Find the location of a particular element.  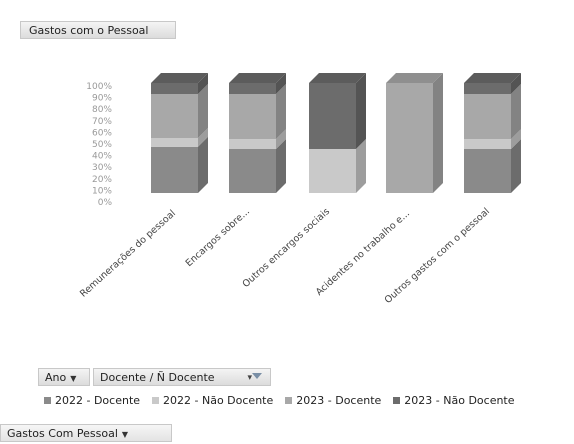

docente-filter-button: Docente / Ñ Docente ▾ is located at coordinates (182, 377).